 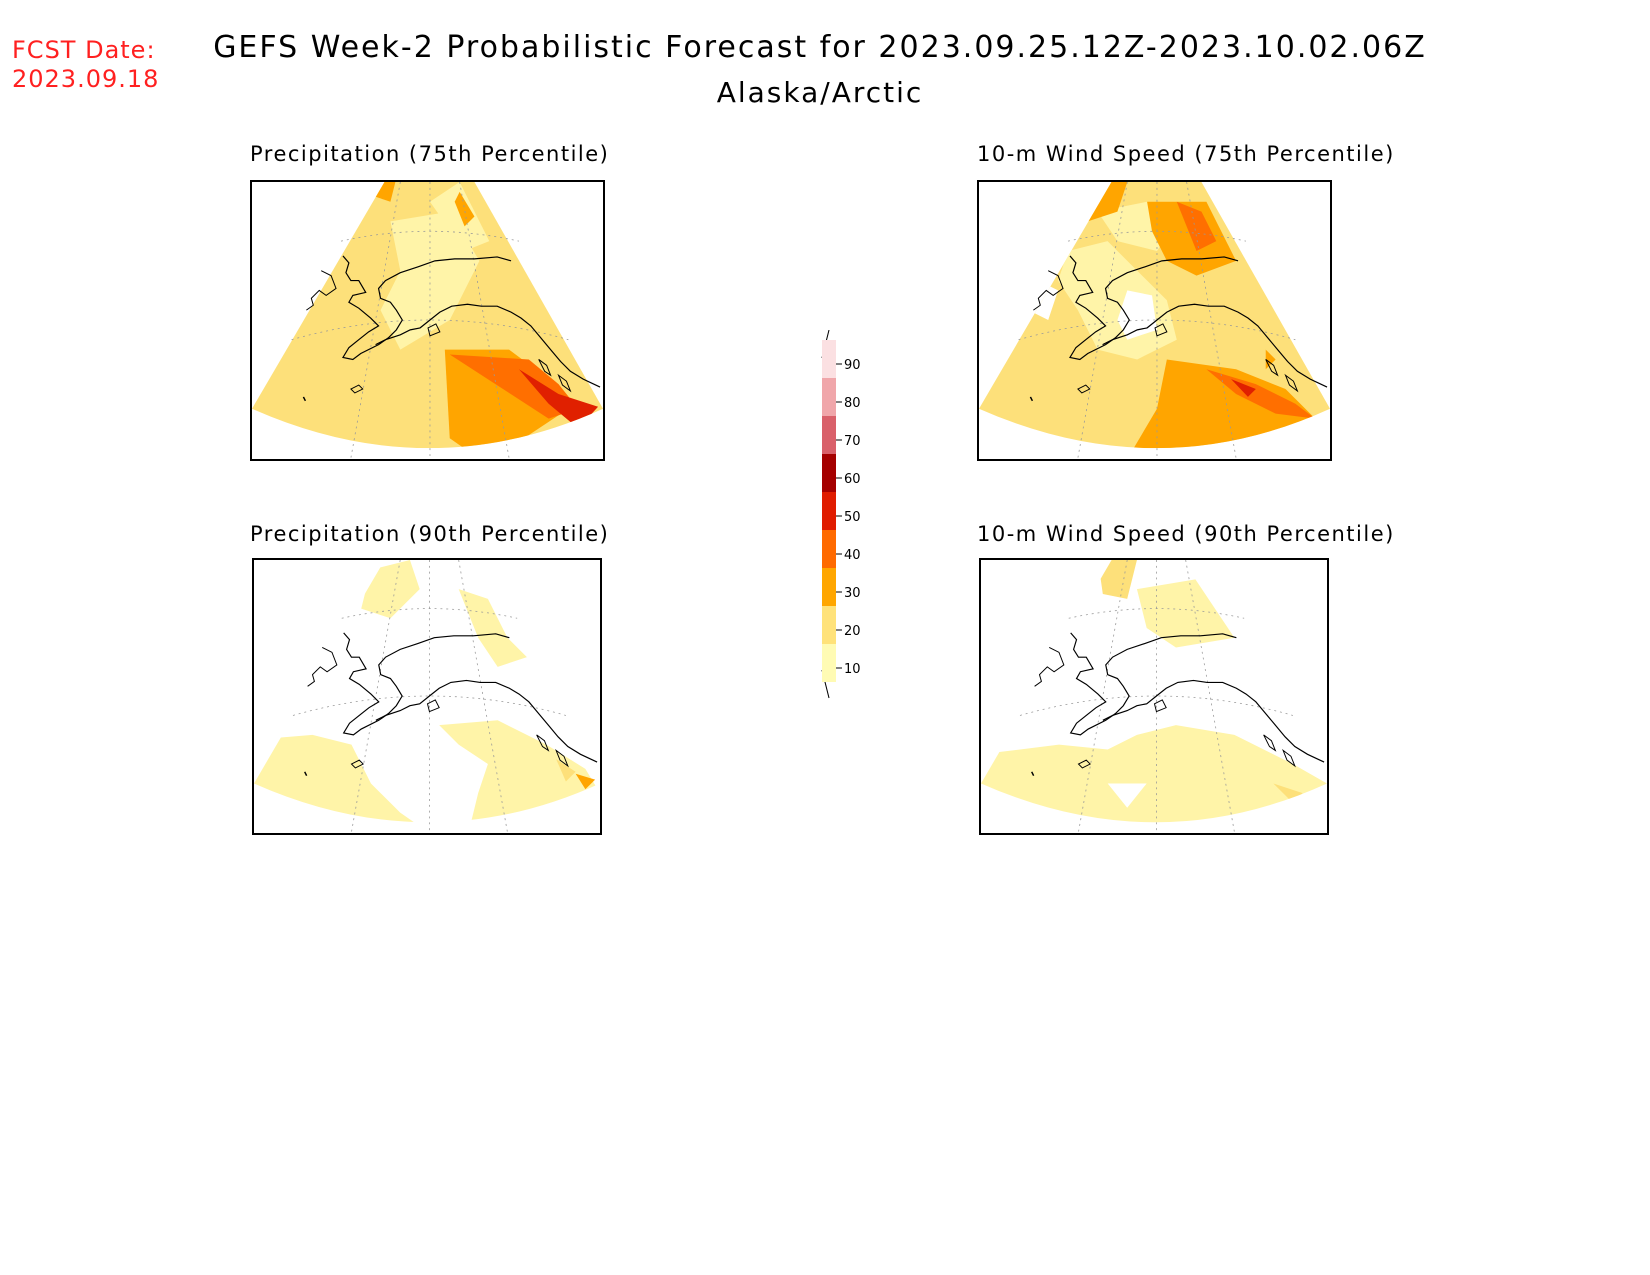 I want to click on colorbar-legend: 10 20 30 40 50 60 70 80 90, so click(x=865, y=530).